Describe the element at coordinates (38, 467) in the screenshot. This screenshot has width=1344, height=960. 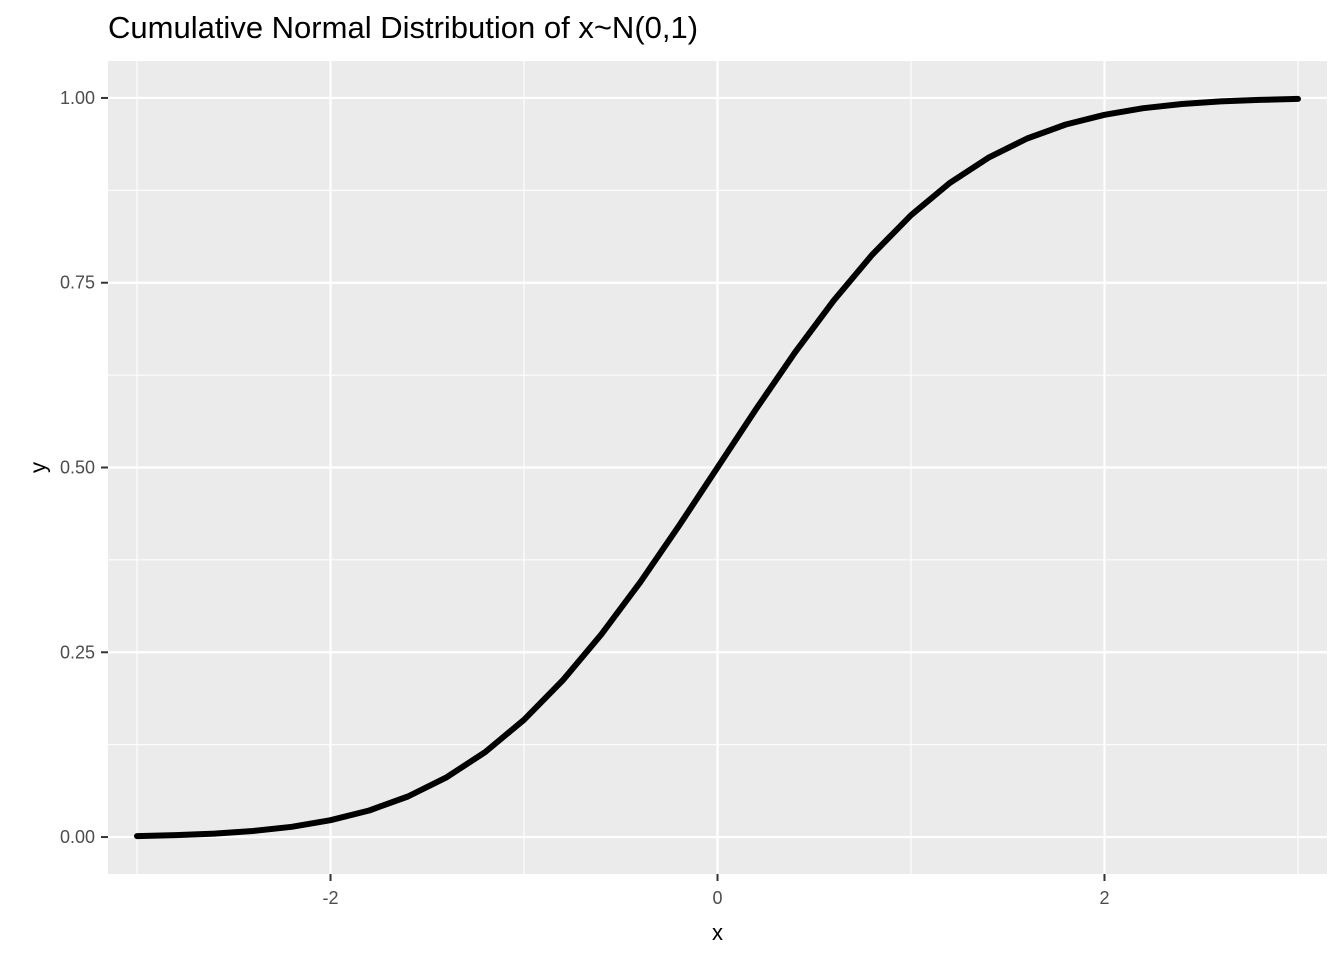
I see `y-axis-title: y` at that location.